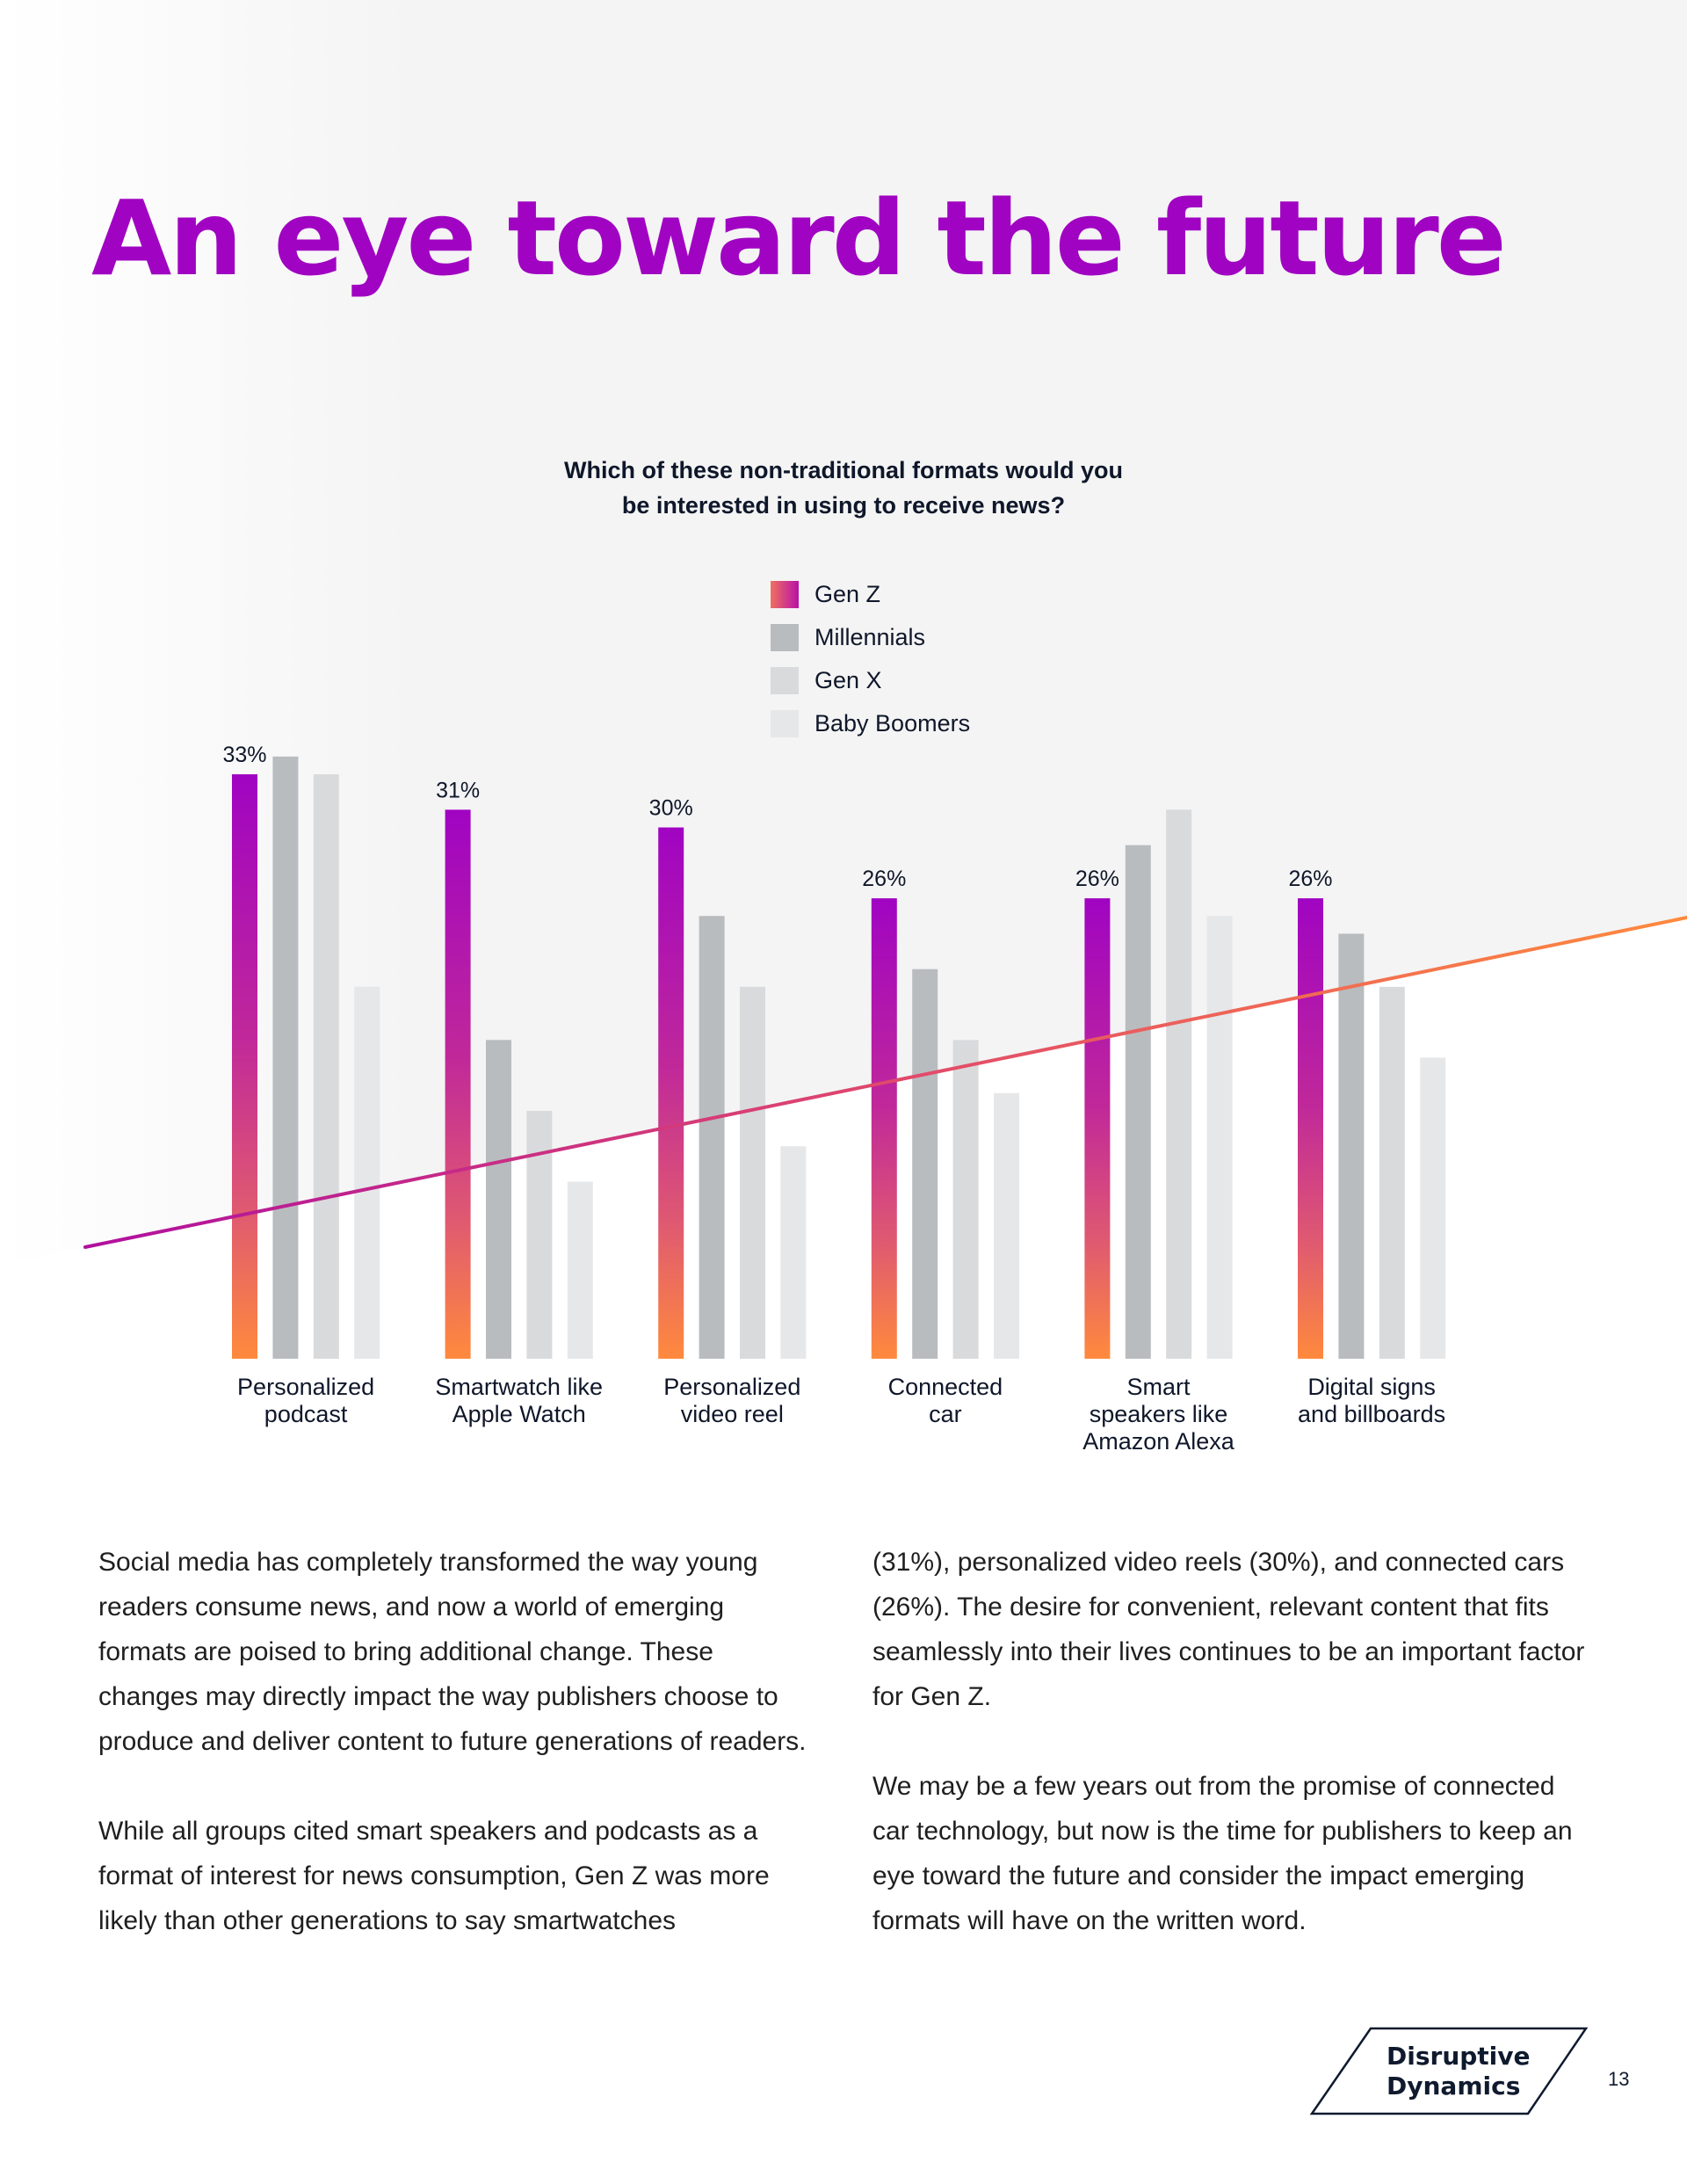 The height and width of the screenshot is (2184, 1687). What do you see at coordinates (671, 808) in the screenshot?
I see `value-label: 30%` at bounding box center [671, 808].